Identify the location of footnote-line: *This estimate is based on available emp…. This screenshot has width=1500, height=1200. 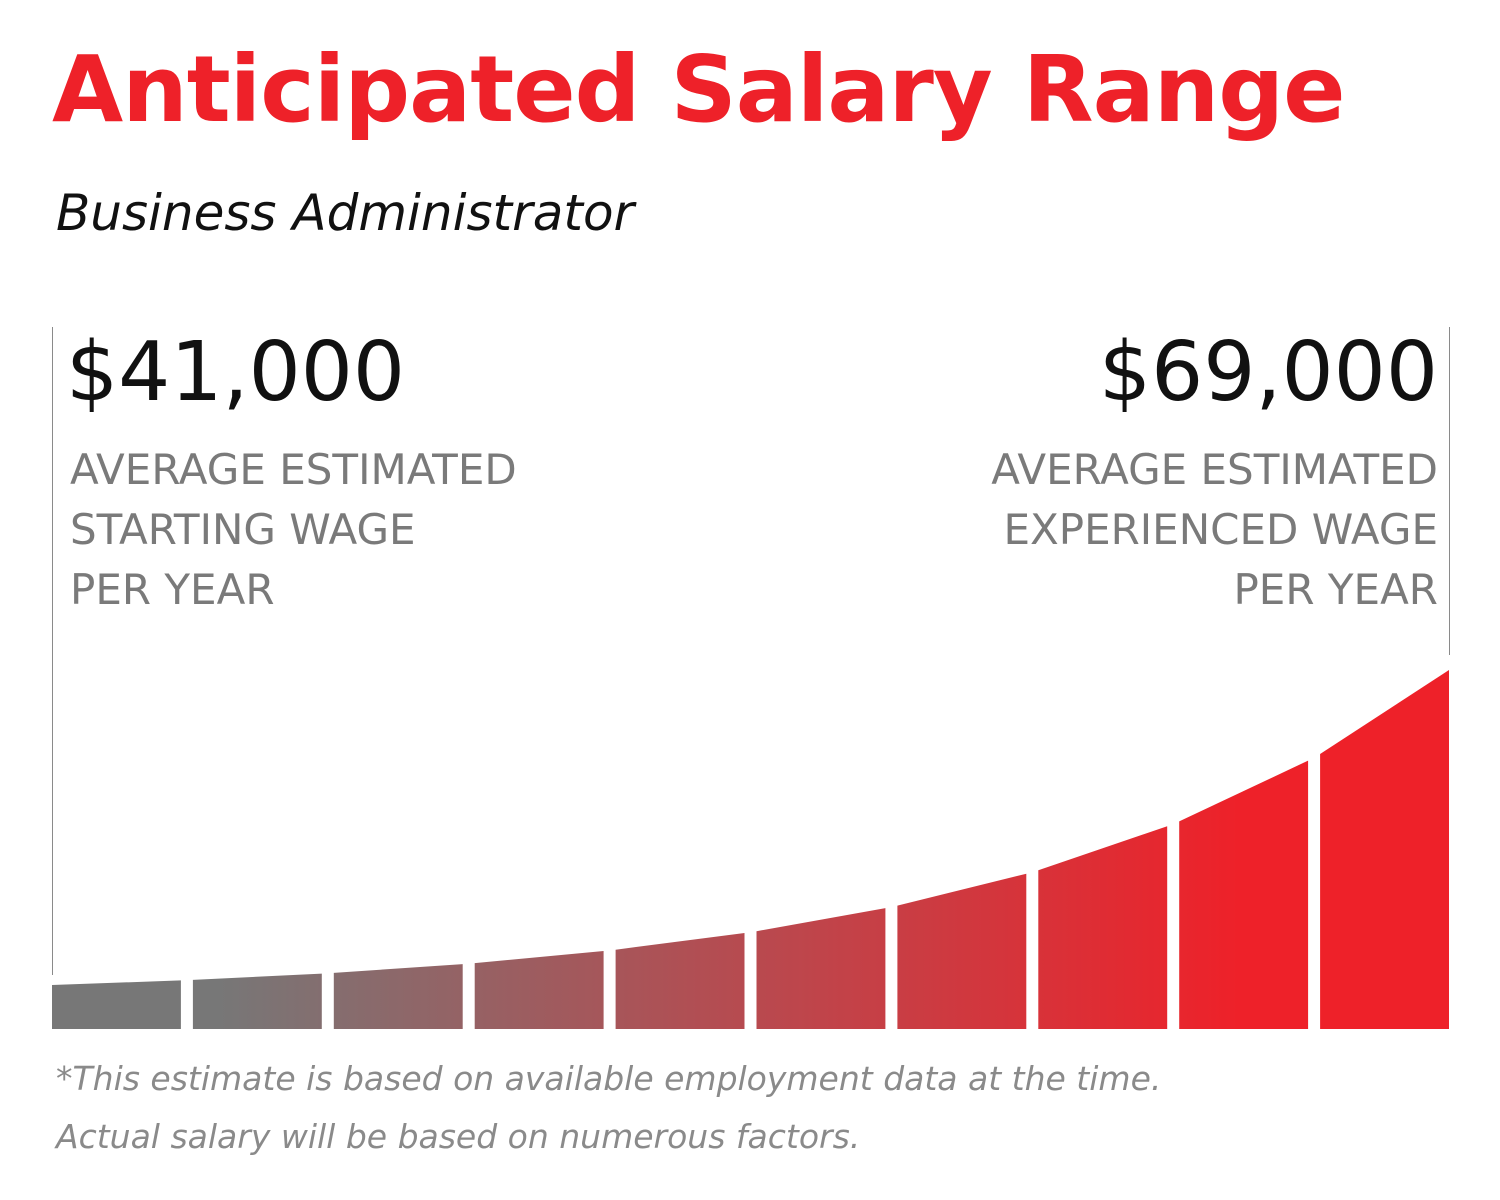
(609, 1078).